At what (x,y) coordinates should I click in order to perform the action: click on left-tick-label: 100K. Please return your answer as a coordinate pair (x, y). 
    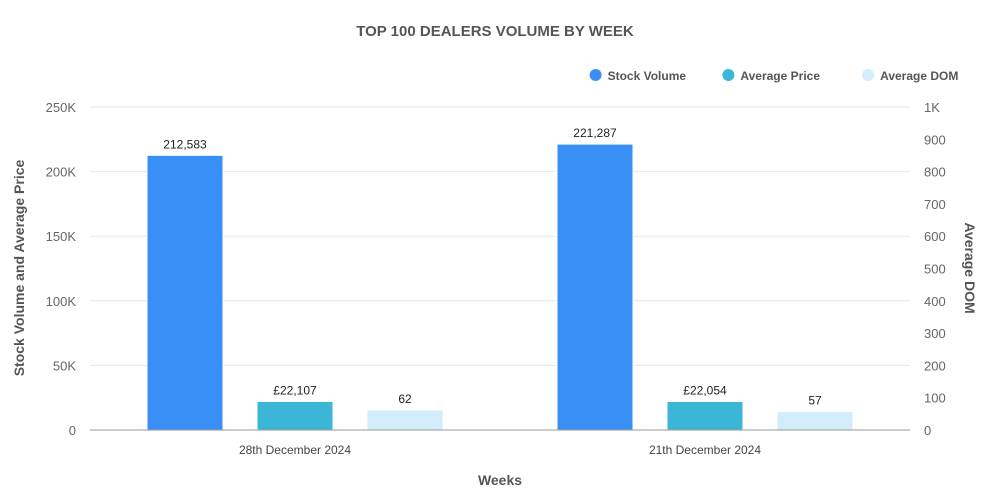
    Looking at the image, I should click on (61, 301).